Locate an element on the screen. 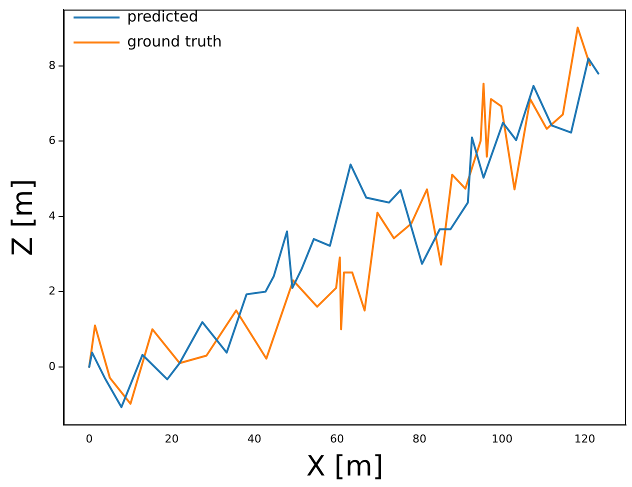 The width and height of the screenshot is (632, 487). y-tick-label: 8 is located at coordinates (52, 65).